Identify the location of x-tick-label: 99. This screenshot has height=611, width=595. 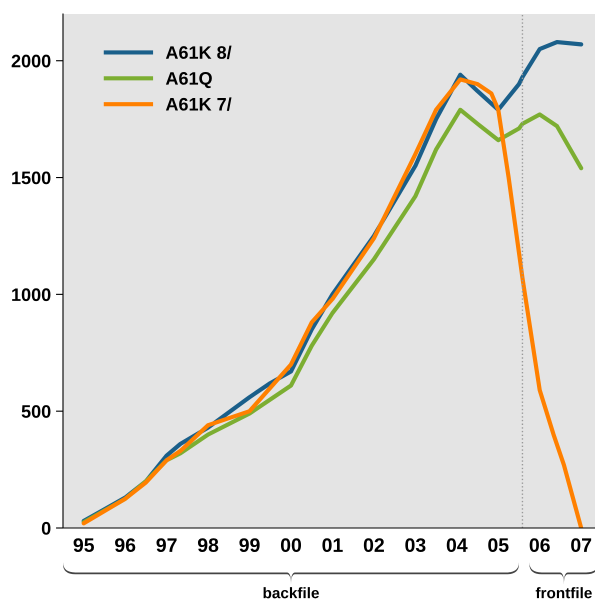
(249, 545).